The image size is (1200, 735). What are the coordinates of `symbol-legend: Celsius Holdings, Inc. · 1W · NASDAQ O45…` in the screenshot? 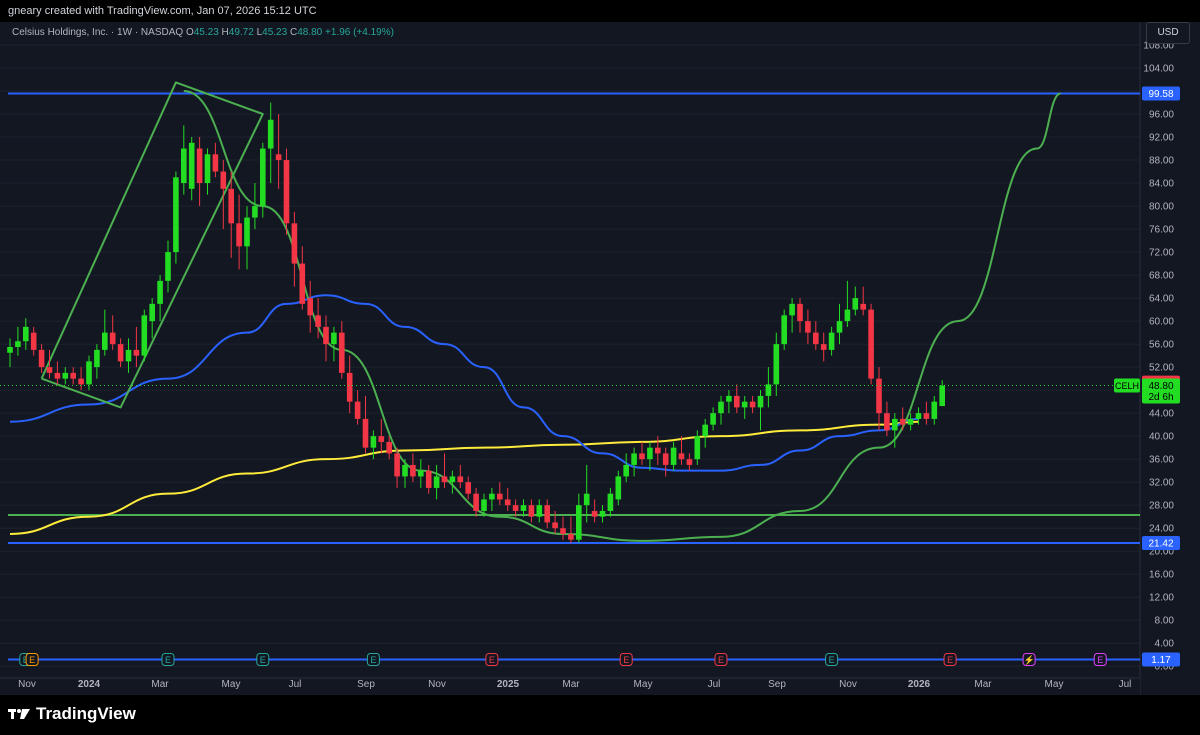 It's located at (203, 32).